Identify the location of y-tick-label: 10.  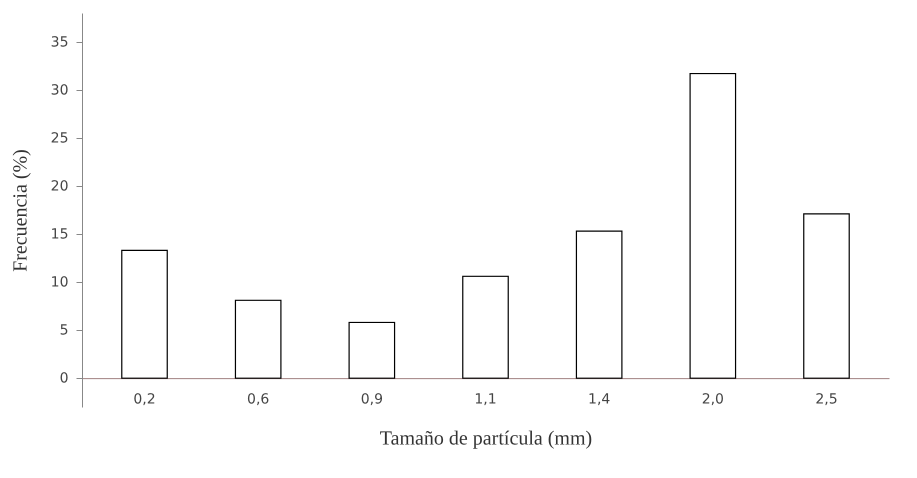
(59, 282).